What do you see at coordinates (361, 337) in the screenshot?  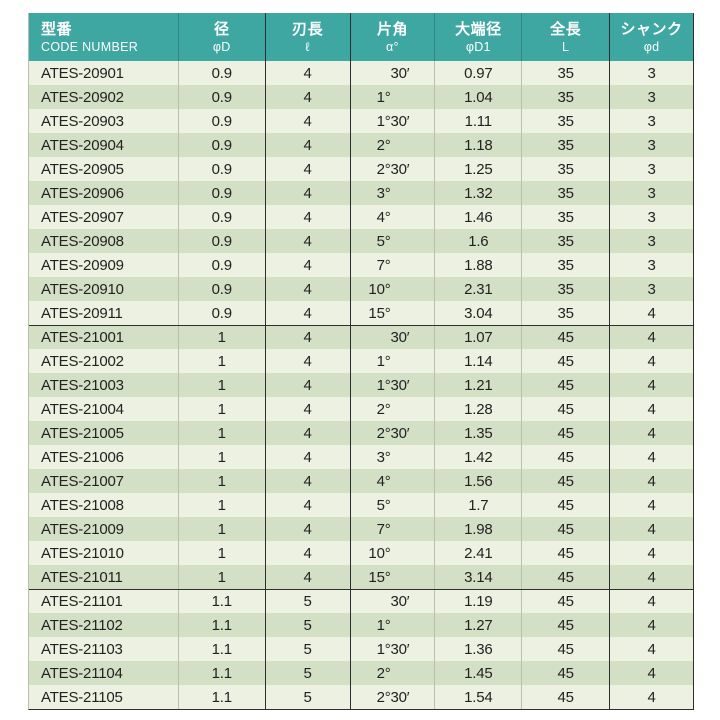 I see `table-row: ATES-21001 1 4 30′ 1.07 45 4` at bounding box center [361, 337].